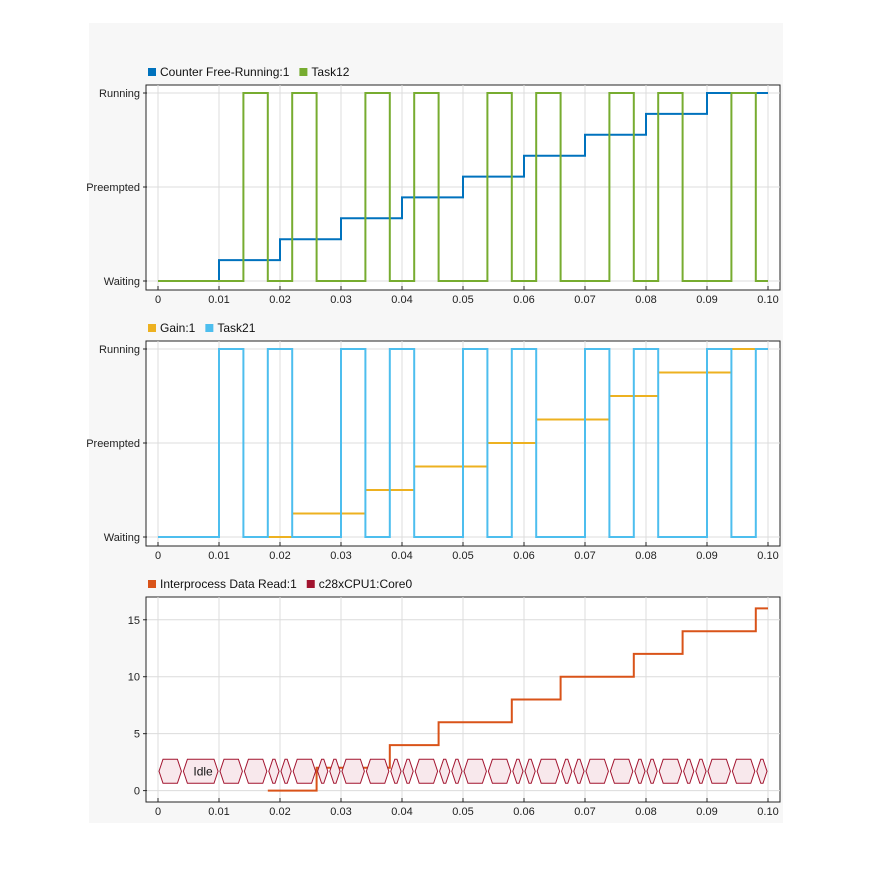 This screenshot has width=872, height=884. I want to click on timeline-state-label: Idle, so click(203, 771).